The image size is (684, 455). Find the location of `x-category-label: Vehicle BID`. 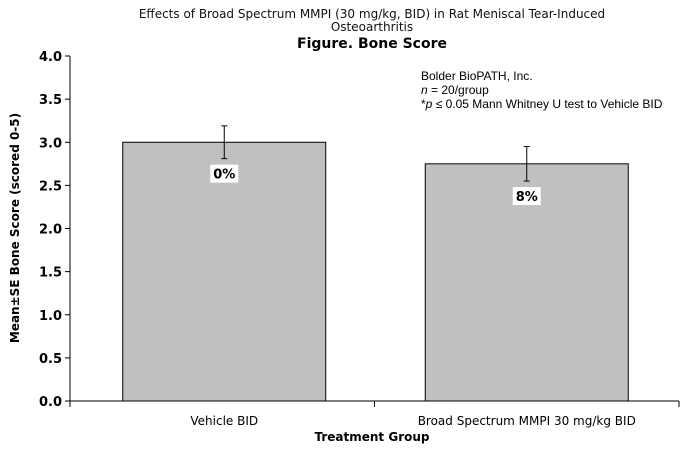

x-category-label: Vehicle BID is located at coordinates (224, 421).